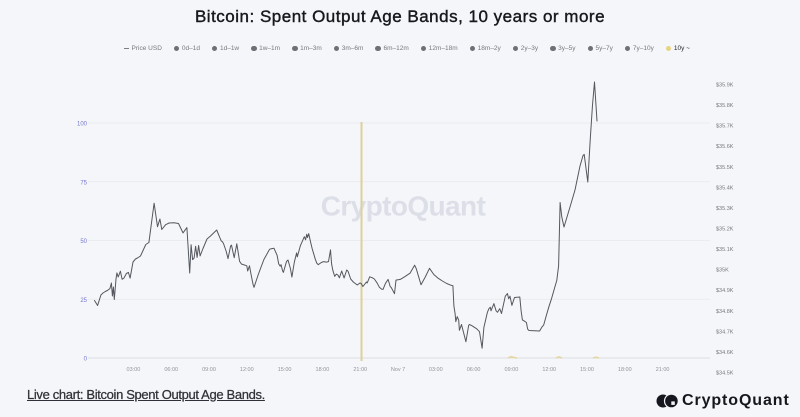 Image resolution: width=800 pixels, height=417 pixels. Describe the element at coordinates (725, 332) in the screenshot. I see `svg-text: $34.7K` at that location.